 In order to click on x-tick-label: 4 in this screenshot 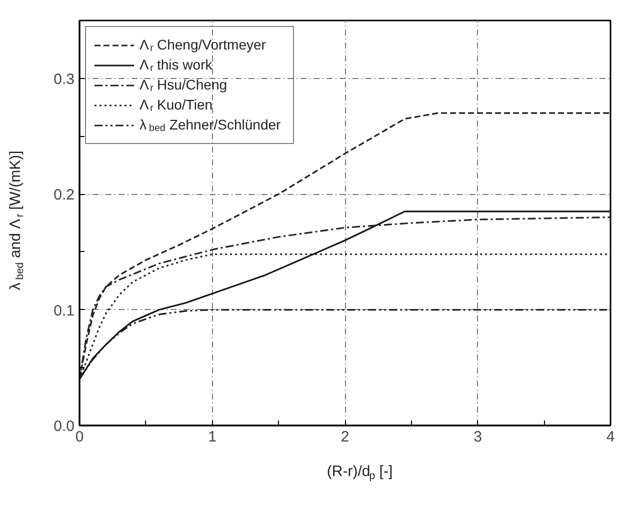, I will do `click(610, 437)`.